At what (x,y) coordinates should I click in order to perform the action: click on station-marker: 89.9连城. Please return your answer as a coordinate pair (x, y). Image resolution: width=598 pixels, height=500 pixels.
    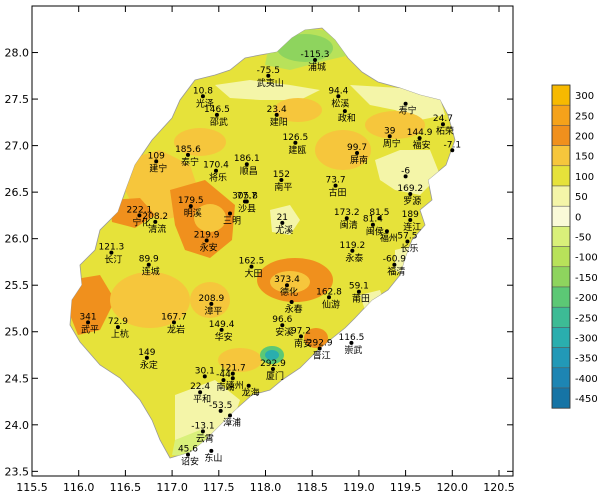
    Looking at the image, I should click on (149, 266).